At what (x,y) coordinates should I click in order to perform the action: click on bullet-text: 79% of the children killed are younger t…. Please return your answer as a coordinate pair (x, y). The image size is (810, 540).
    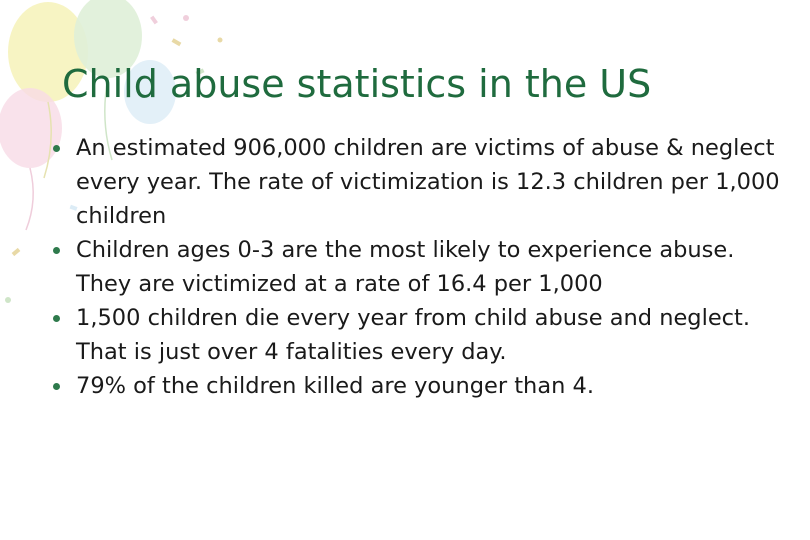
    Looking at the image, I should click on (335, 386).